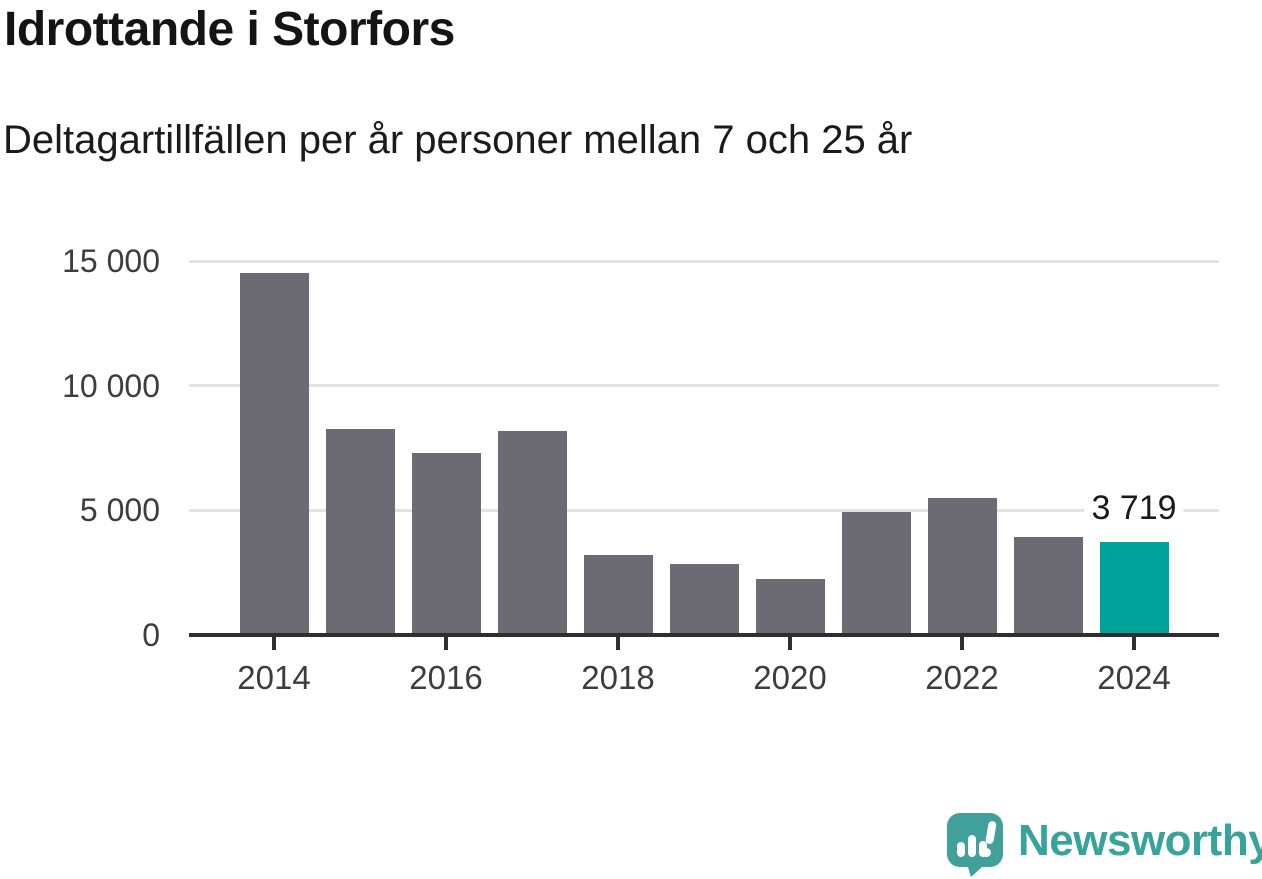 This screenshot has height=879, width=1262. I want to click on x-axis-label-2024: 2024, so click(1134, 677).